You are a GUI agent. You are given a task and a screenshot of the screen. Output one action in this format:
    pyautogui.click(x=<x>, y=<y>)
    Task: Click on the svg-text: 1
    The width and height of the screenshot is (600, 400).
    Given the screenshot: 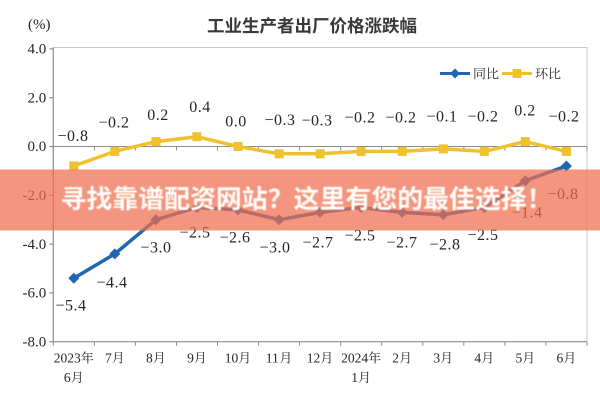 What is the action you would take?
    pyautogui.click(x=354, y=377)
    